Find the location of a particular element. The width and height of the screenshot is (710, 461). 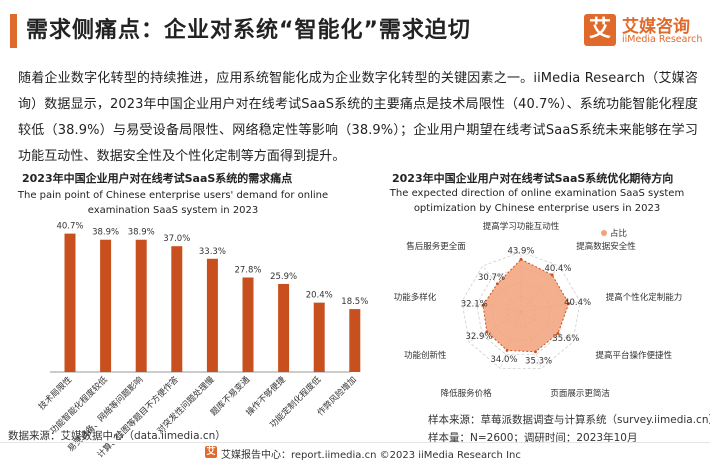

bar-value-label-1: 40.7% is located at coordinates (69, 227).